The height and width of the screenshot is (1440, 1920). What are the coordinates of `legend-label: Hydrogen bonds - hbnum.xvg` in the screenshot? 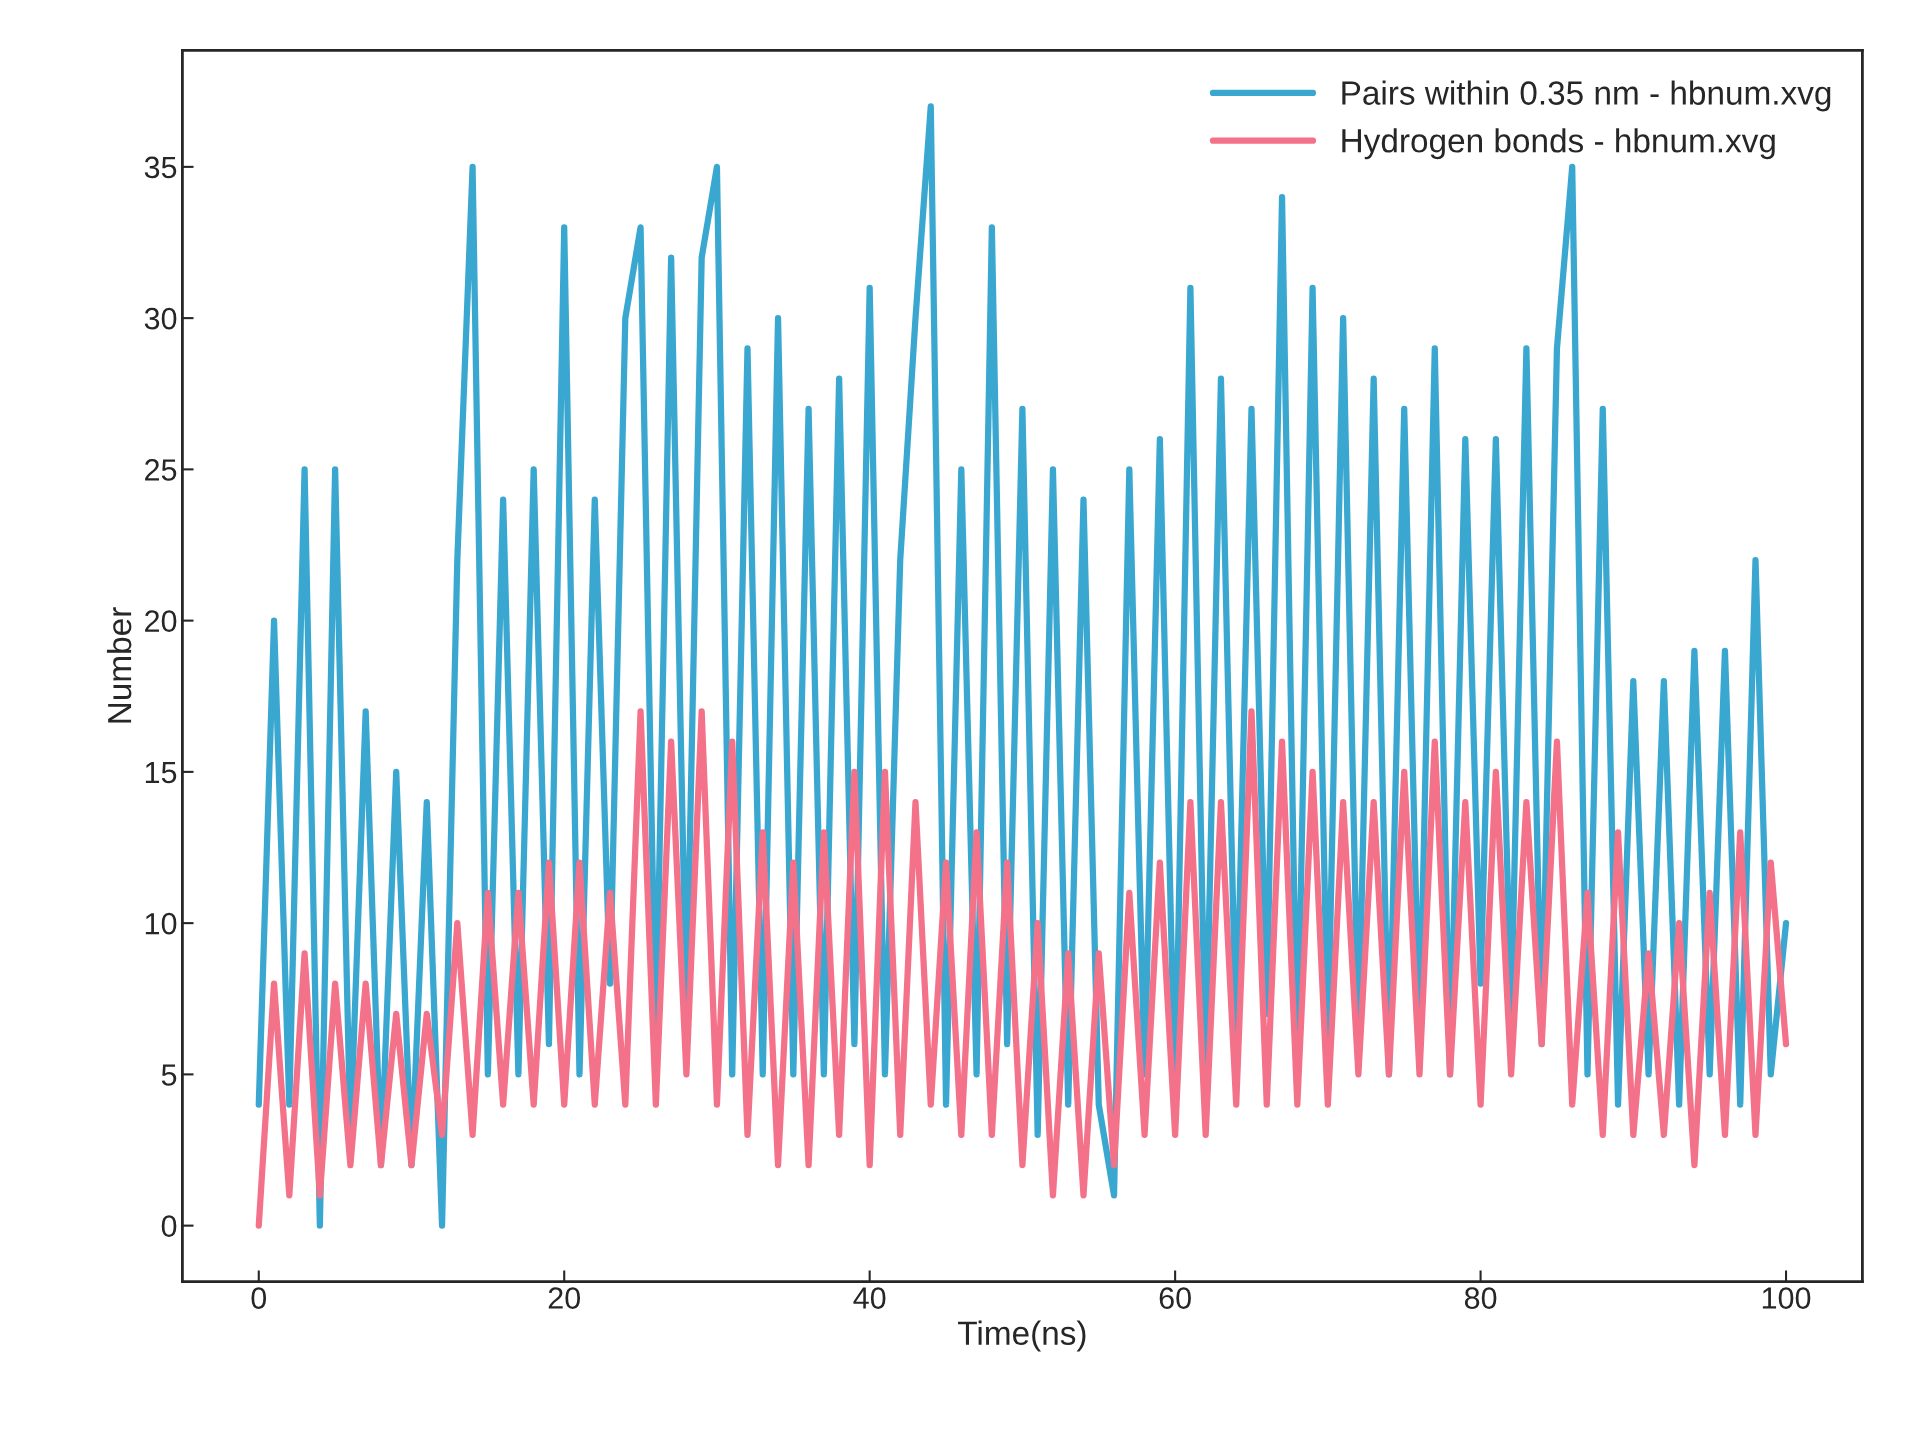 It's located at (1558, 144).